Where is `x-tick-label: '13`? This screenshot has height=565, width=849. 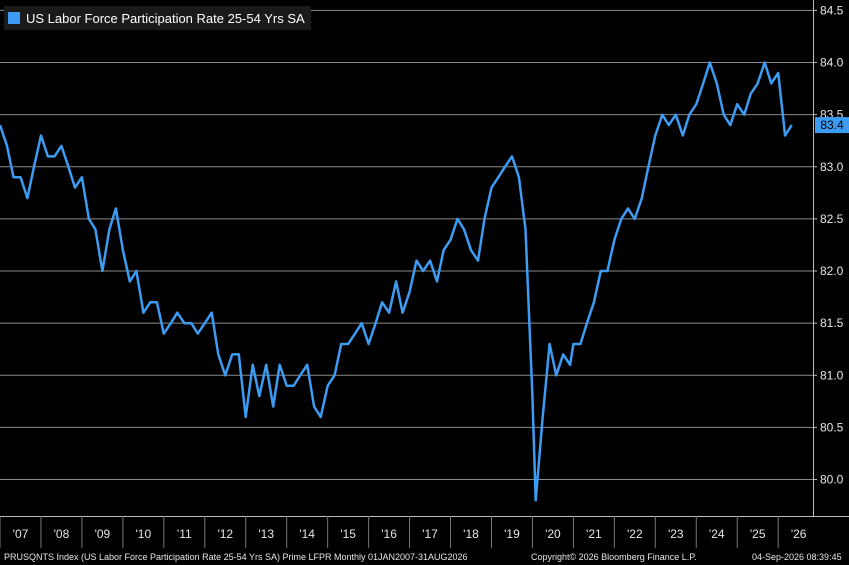
x-tick-label: '13 is located at coordinates (266, 534).